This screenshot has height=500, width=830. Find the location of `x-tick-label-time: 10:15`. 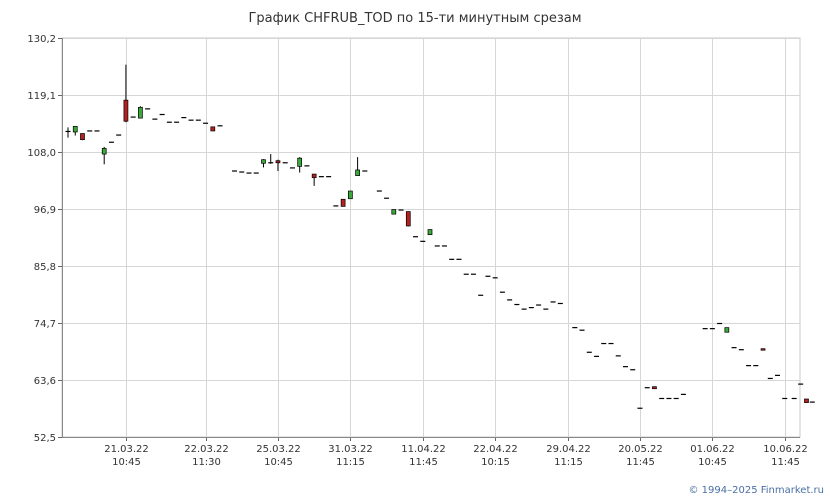

x-tick-label-time: 10:15 is located at coordinates (495, 462).